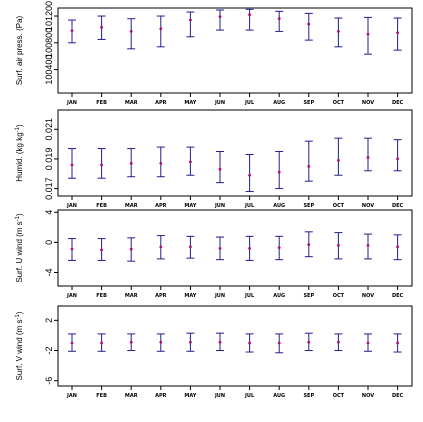  What do you see at coordinates (19, 156) in the screenshot?
I see `y-axis-label-part: Humid. (kg kg` at bounding box center [19, 156].